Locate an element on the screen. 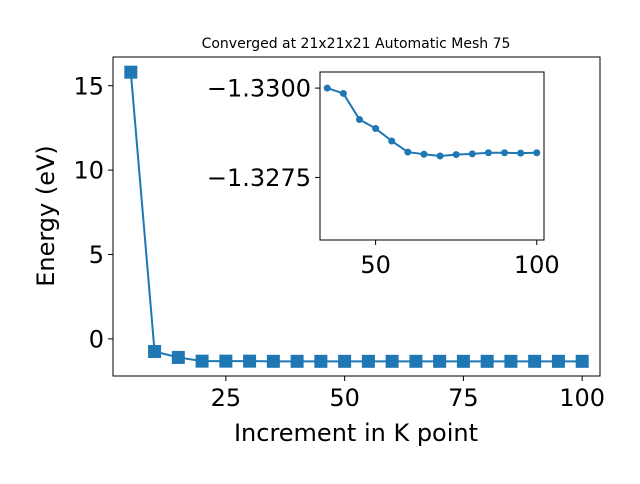 This screenshot has height=484, width=640. inset-x-axis: 50 100 is located at coordinates (460, 259).